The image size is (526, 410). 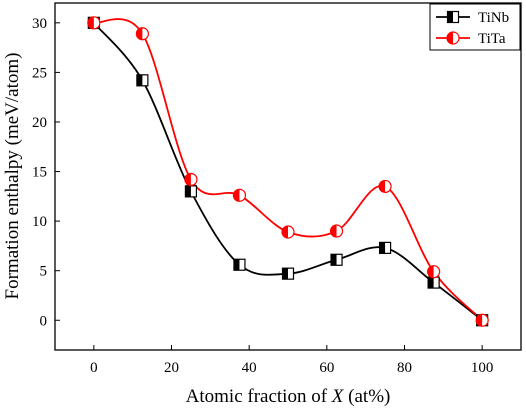 What do you see at coordinates (171, 368) in the screenshot?
I see `x-tick-label: 20` at bounding box center [171, 368].